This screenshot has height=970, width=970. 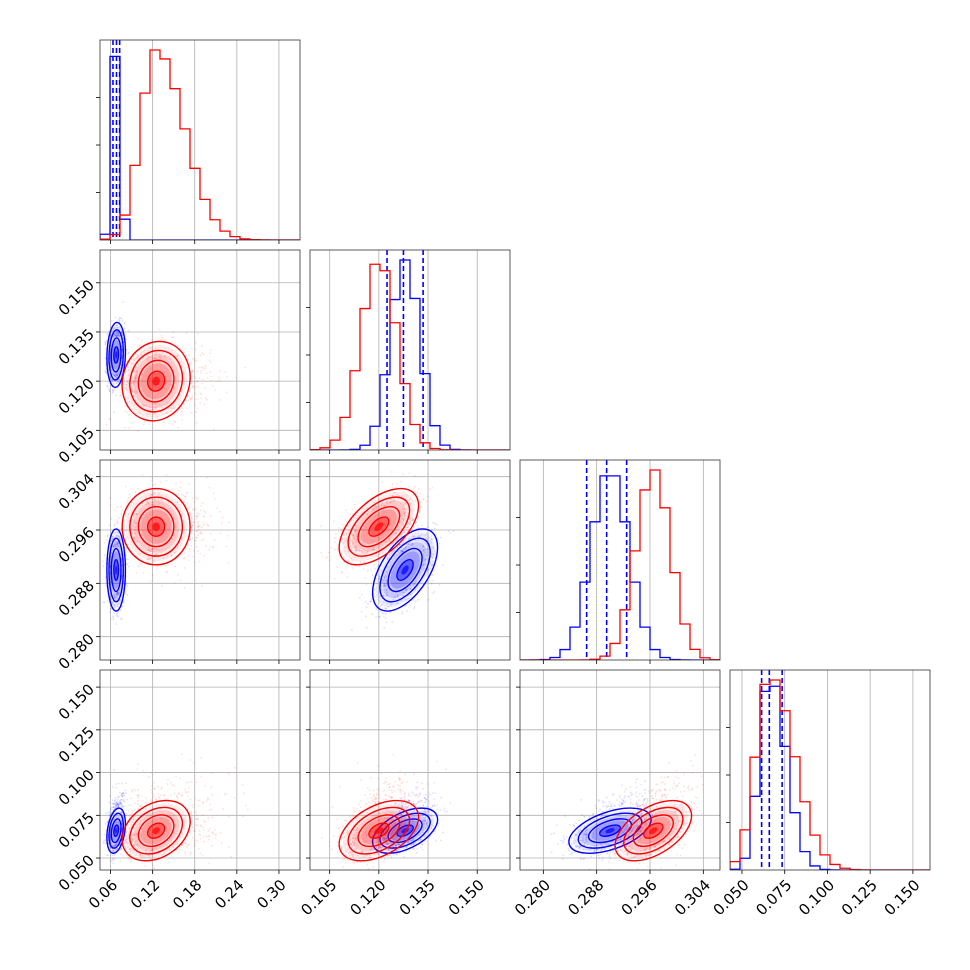 What do you see at coordinates (368, 897) in the screenshot?
I see `x-tick-label-1-1: 0.120` at bounding box center [368, 897].